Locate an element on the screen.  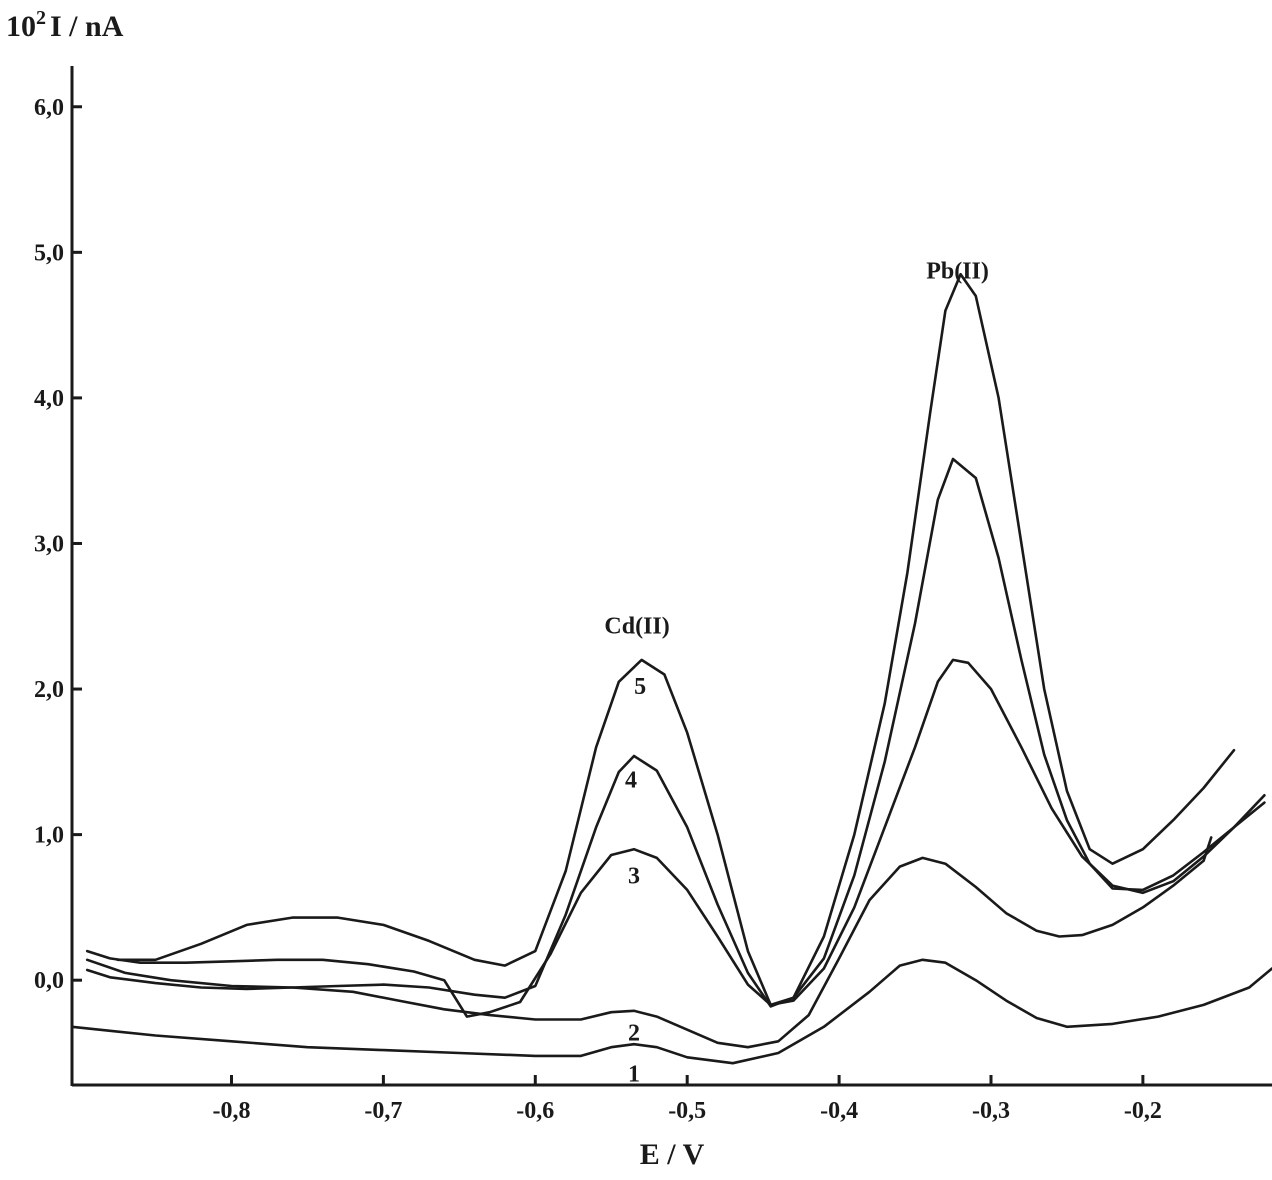
curve-label-1: 1 is located at coordinates (634, 1074).